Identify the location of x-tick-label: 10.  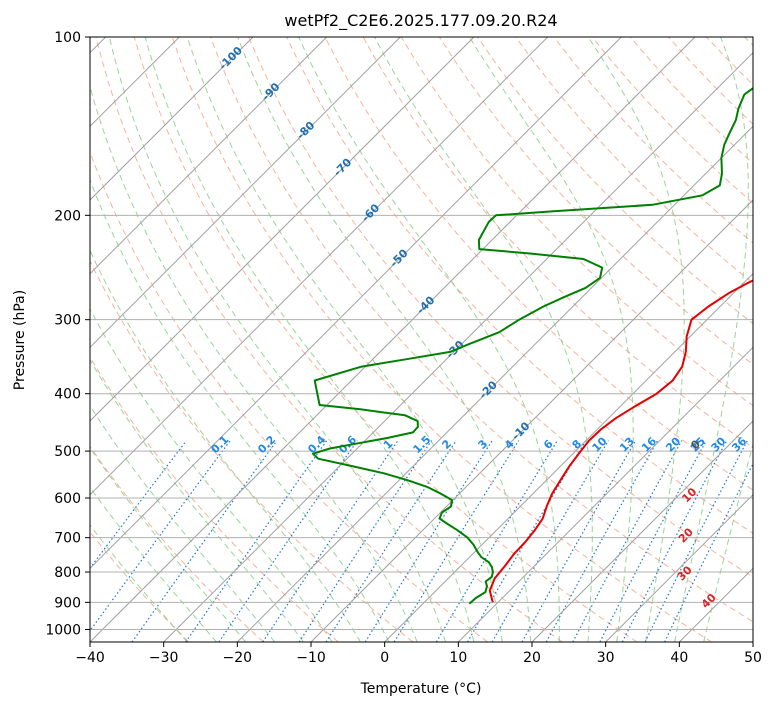
(458, 658).